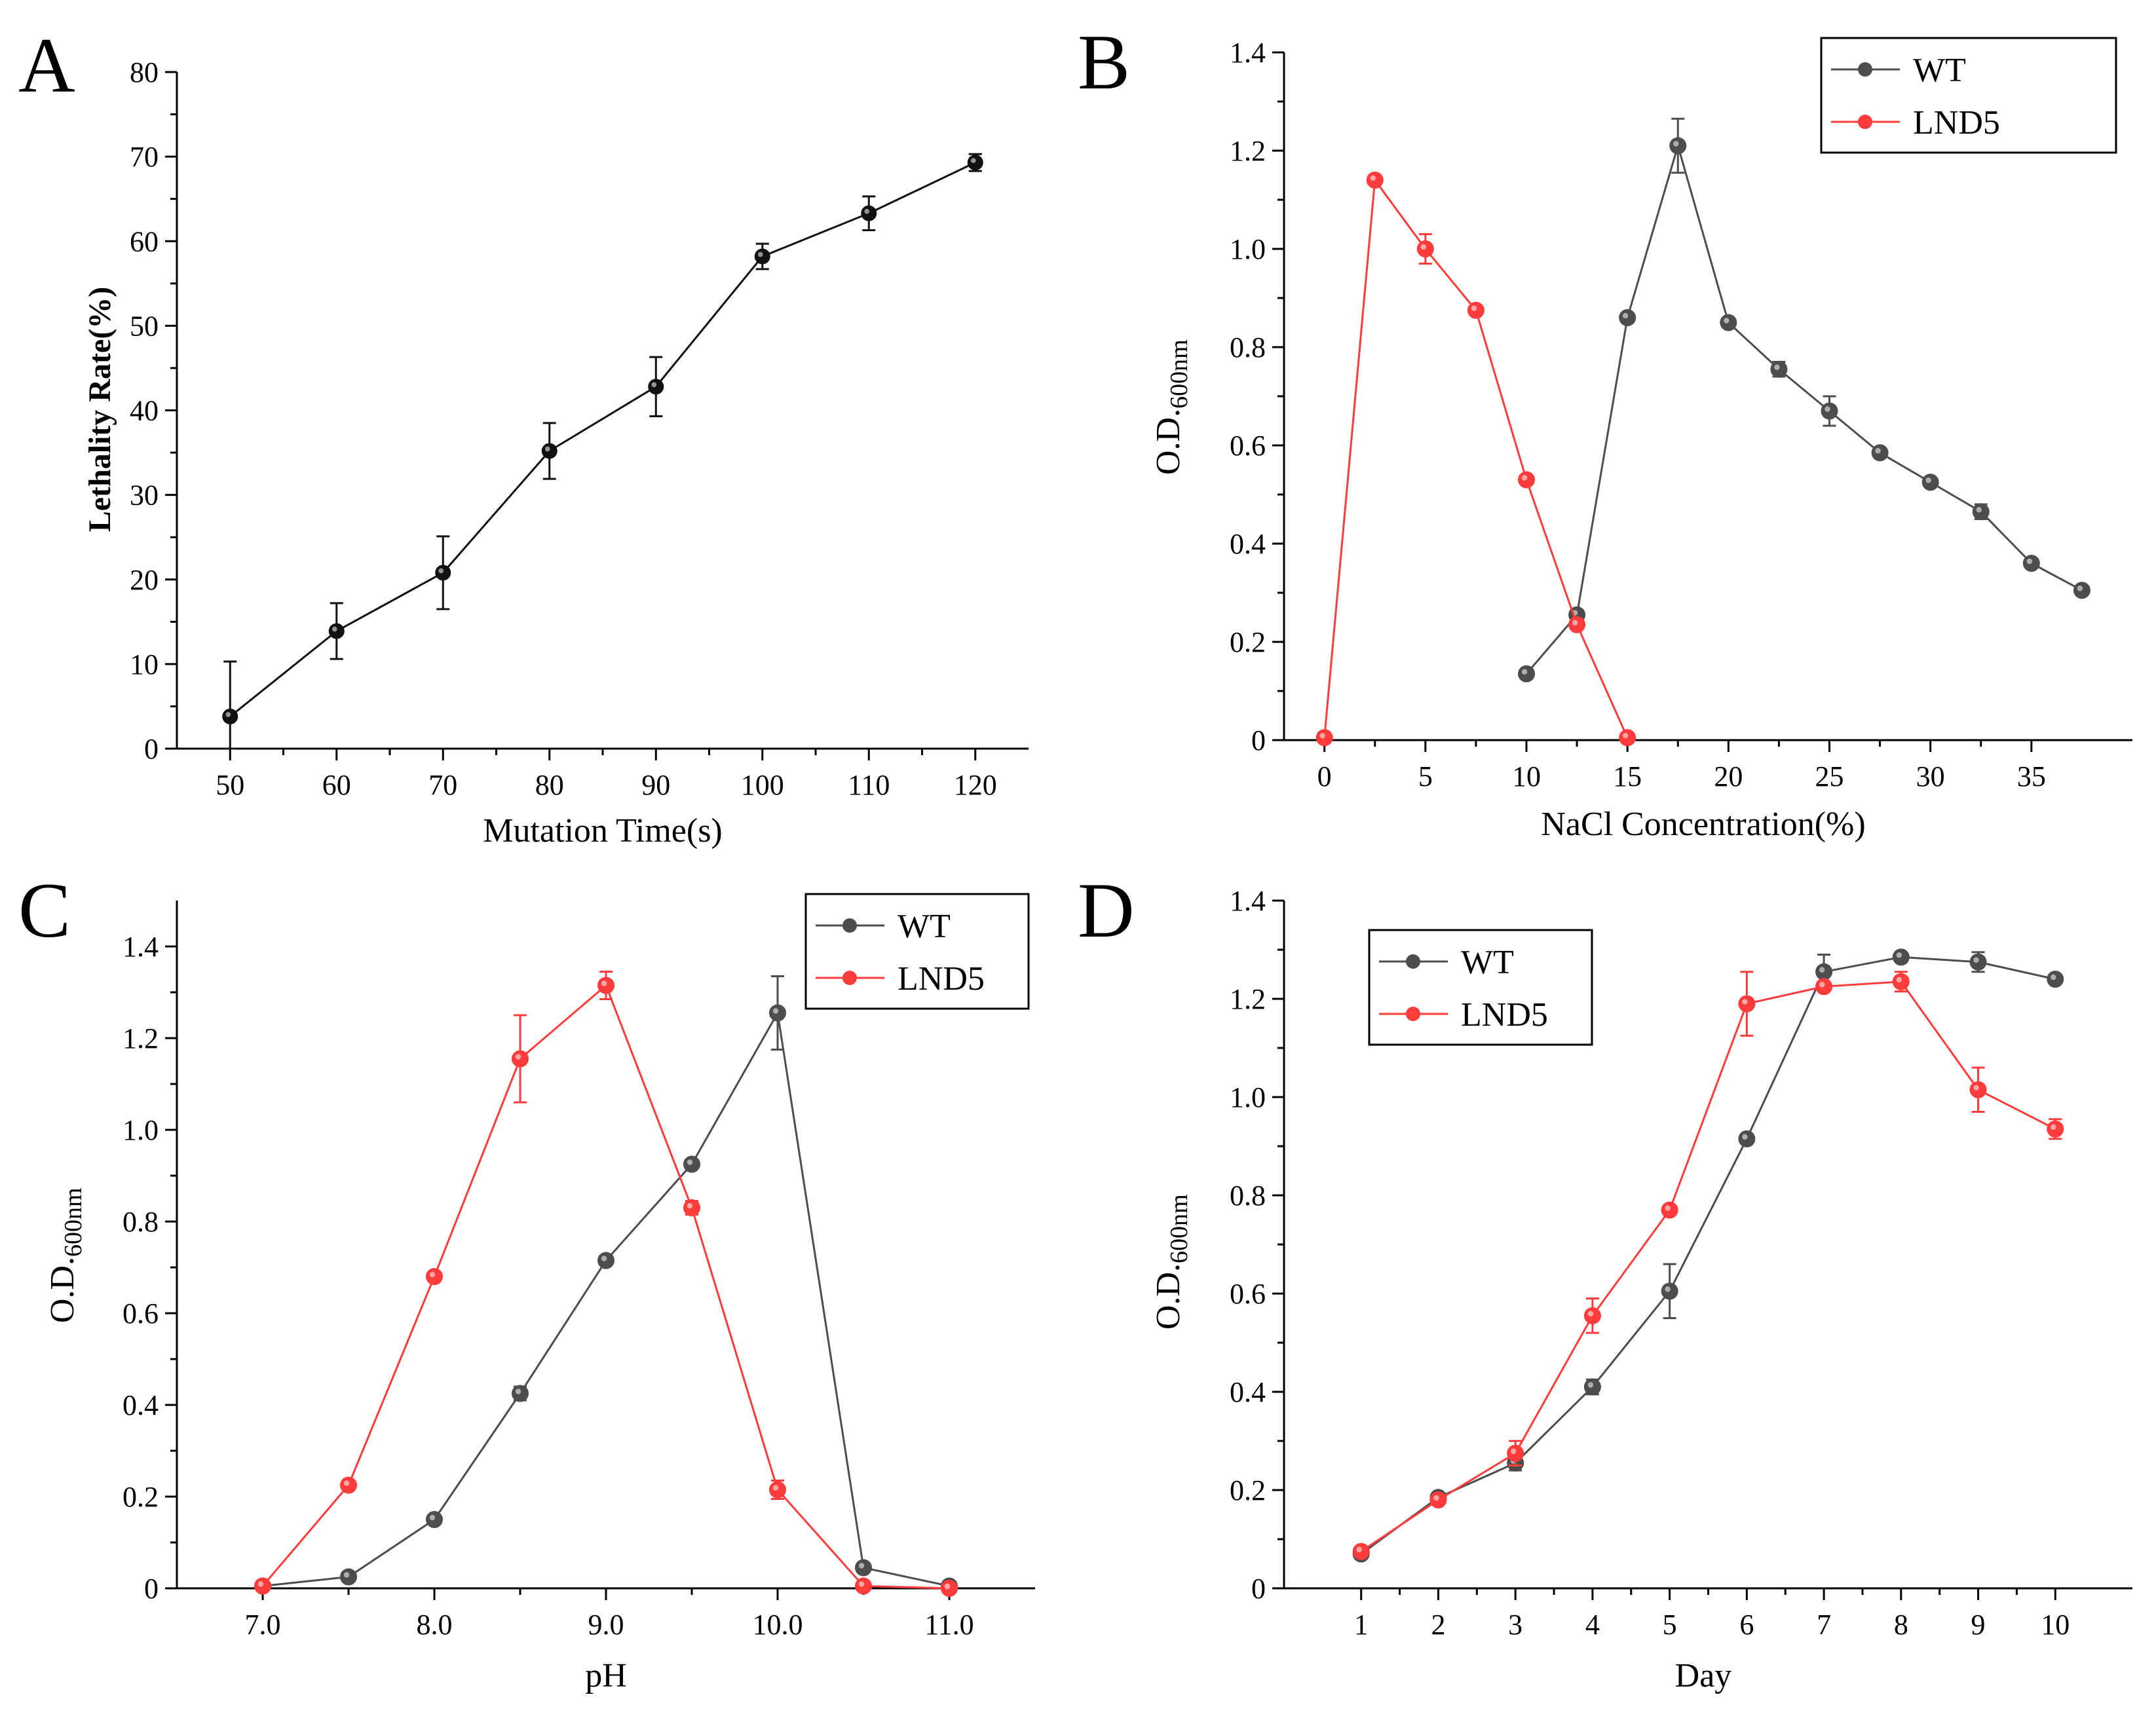 This screenshot has height=1718, width=2156. Describe the element at coordinates (1324, 777) in the screenshot. I see `panel-b-xtick-label: 0` at that location.